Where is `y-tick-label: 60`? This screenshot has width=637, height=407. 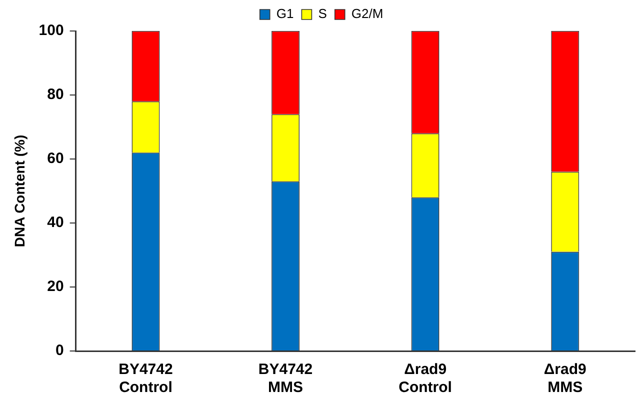
y-tick-label: 60 is located at coordinates (55, 159).